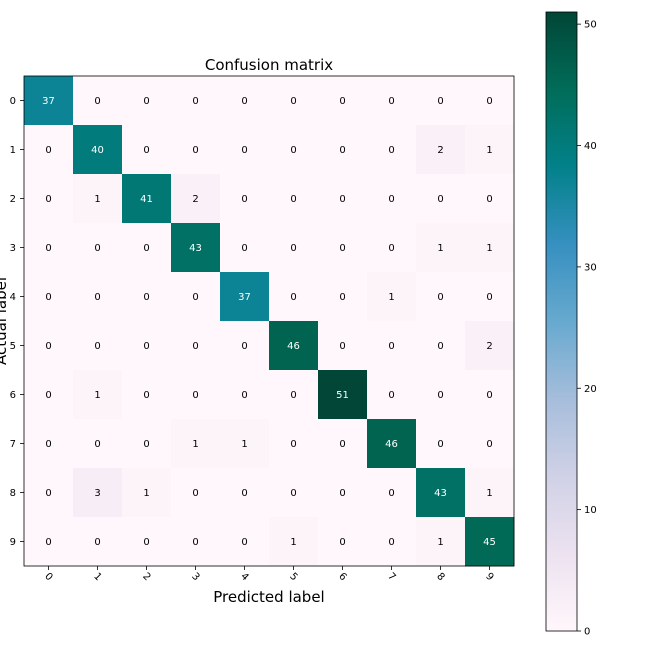 The width and height of the screenshot is (648, 648). What do you see at coordinates (195, 577) in the screenshot?
I see `x-tick-label: 3` at bounding box center [195, 577].